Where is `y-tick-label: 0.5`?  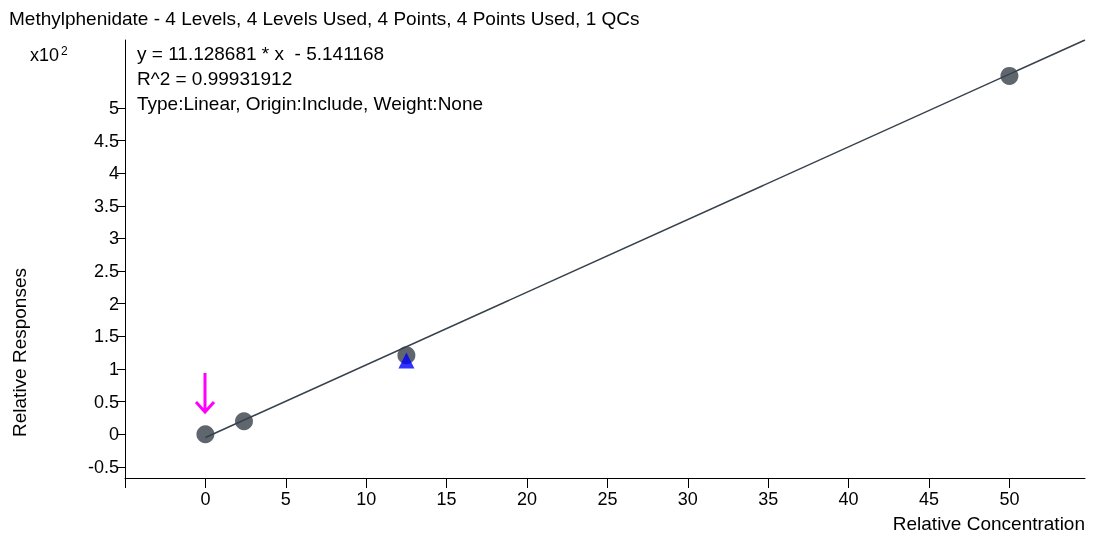 y-tick-label: 0.5 is located at coordinates (106, 401).